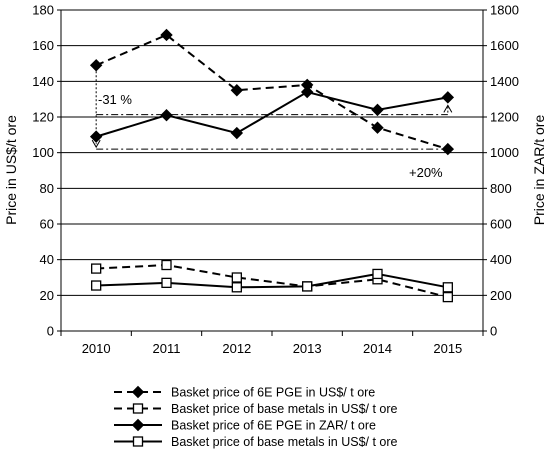 The width and height of the screenshot is (550, 459). What do you see at coordinates (504, 117) in the screenshot?
I see `y2-tick-label: 1200` at bounding box center [504, 117].